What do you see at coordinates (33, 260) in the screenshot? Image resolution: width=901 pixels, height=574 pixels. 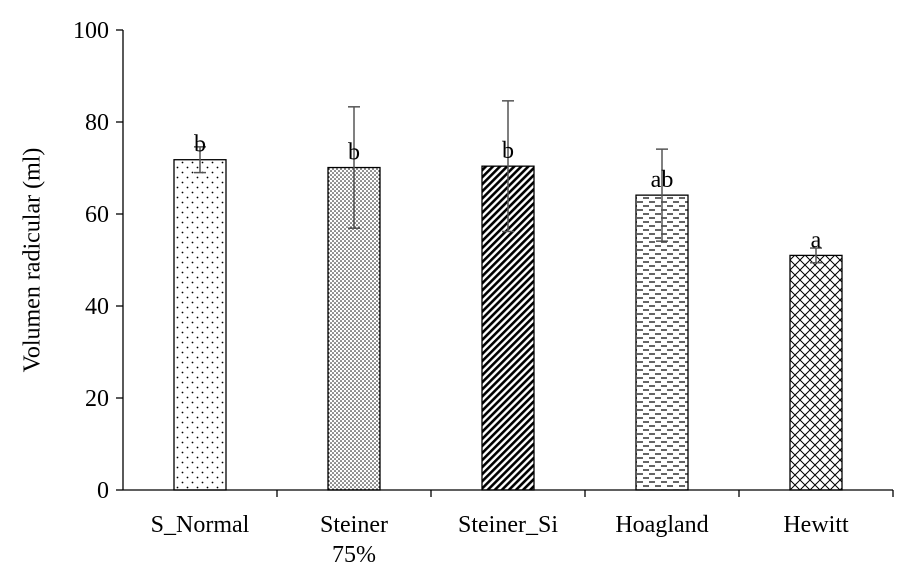 I see `y-axis-label: Volumen radicular (ml)` at bounding box center [33, 260].